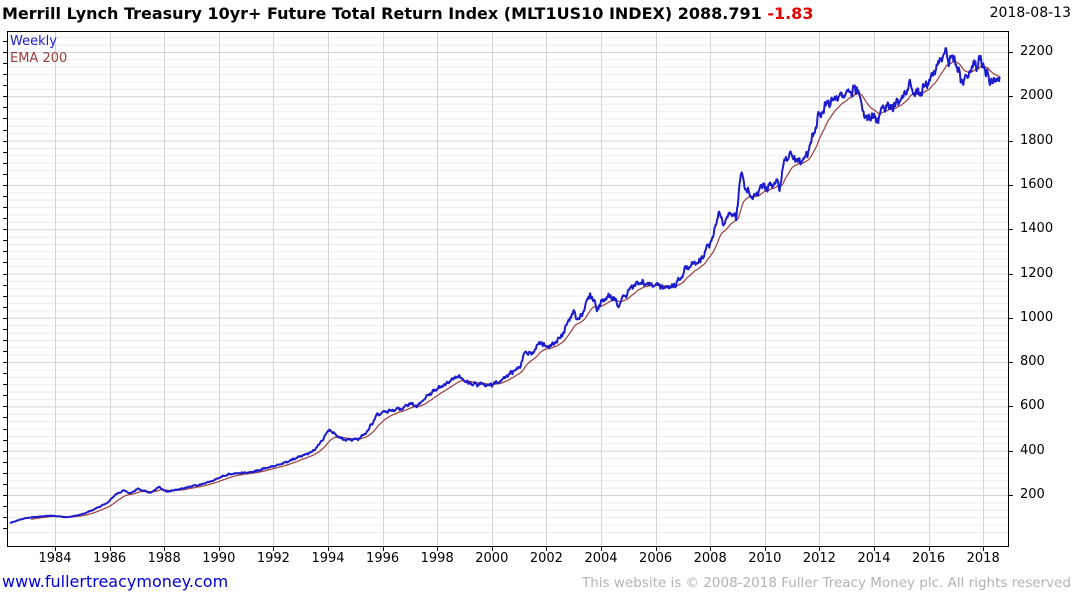 Image resolution: width=1075 pixels, height=600 pixels. Describe the element at coordinates (273, 558) in the screenshot. I see `x-axis-label: 1992` at that location.